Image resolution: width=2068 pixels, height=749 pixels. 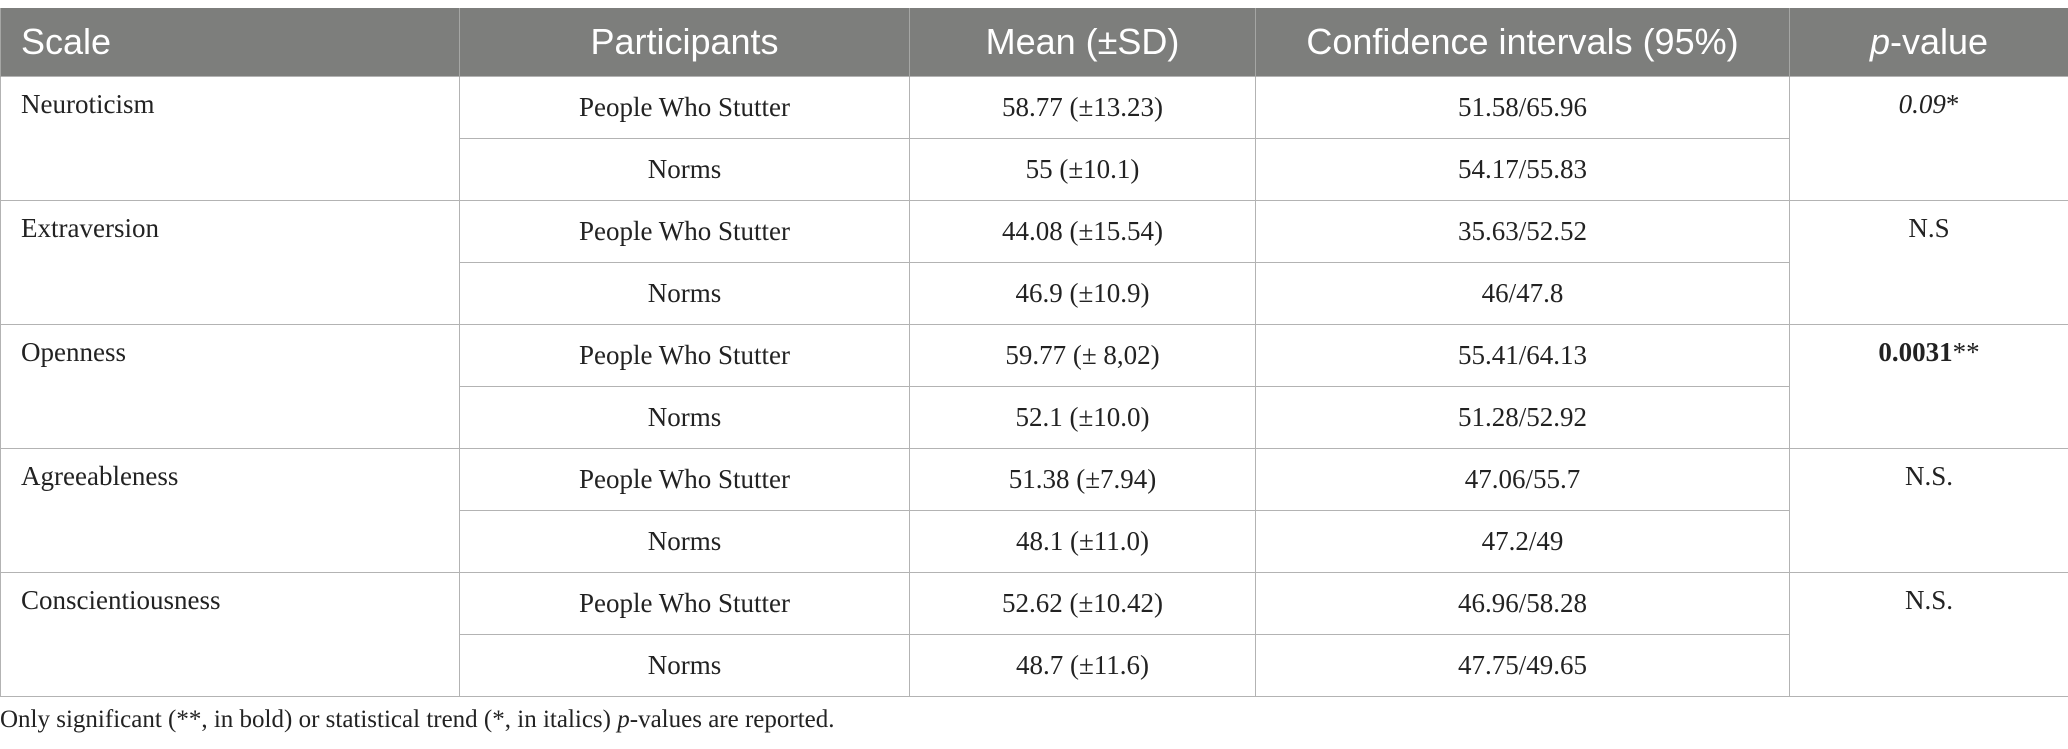 What do you see at coordinates (732, 719) in the screenshot?
I see `footnote-text-end: -values are reported.` at bounding box center [732, 719].